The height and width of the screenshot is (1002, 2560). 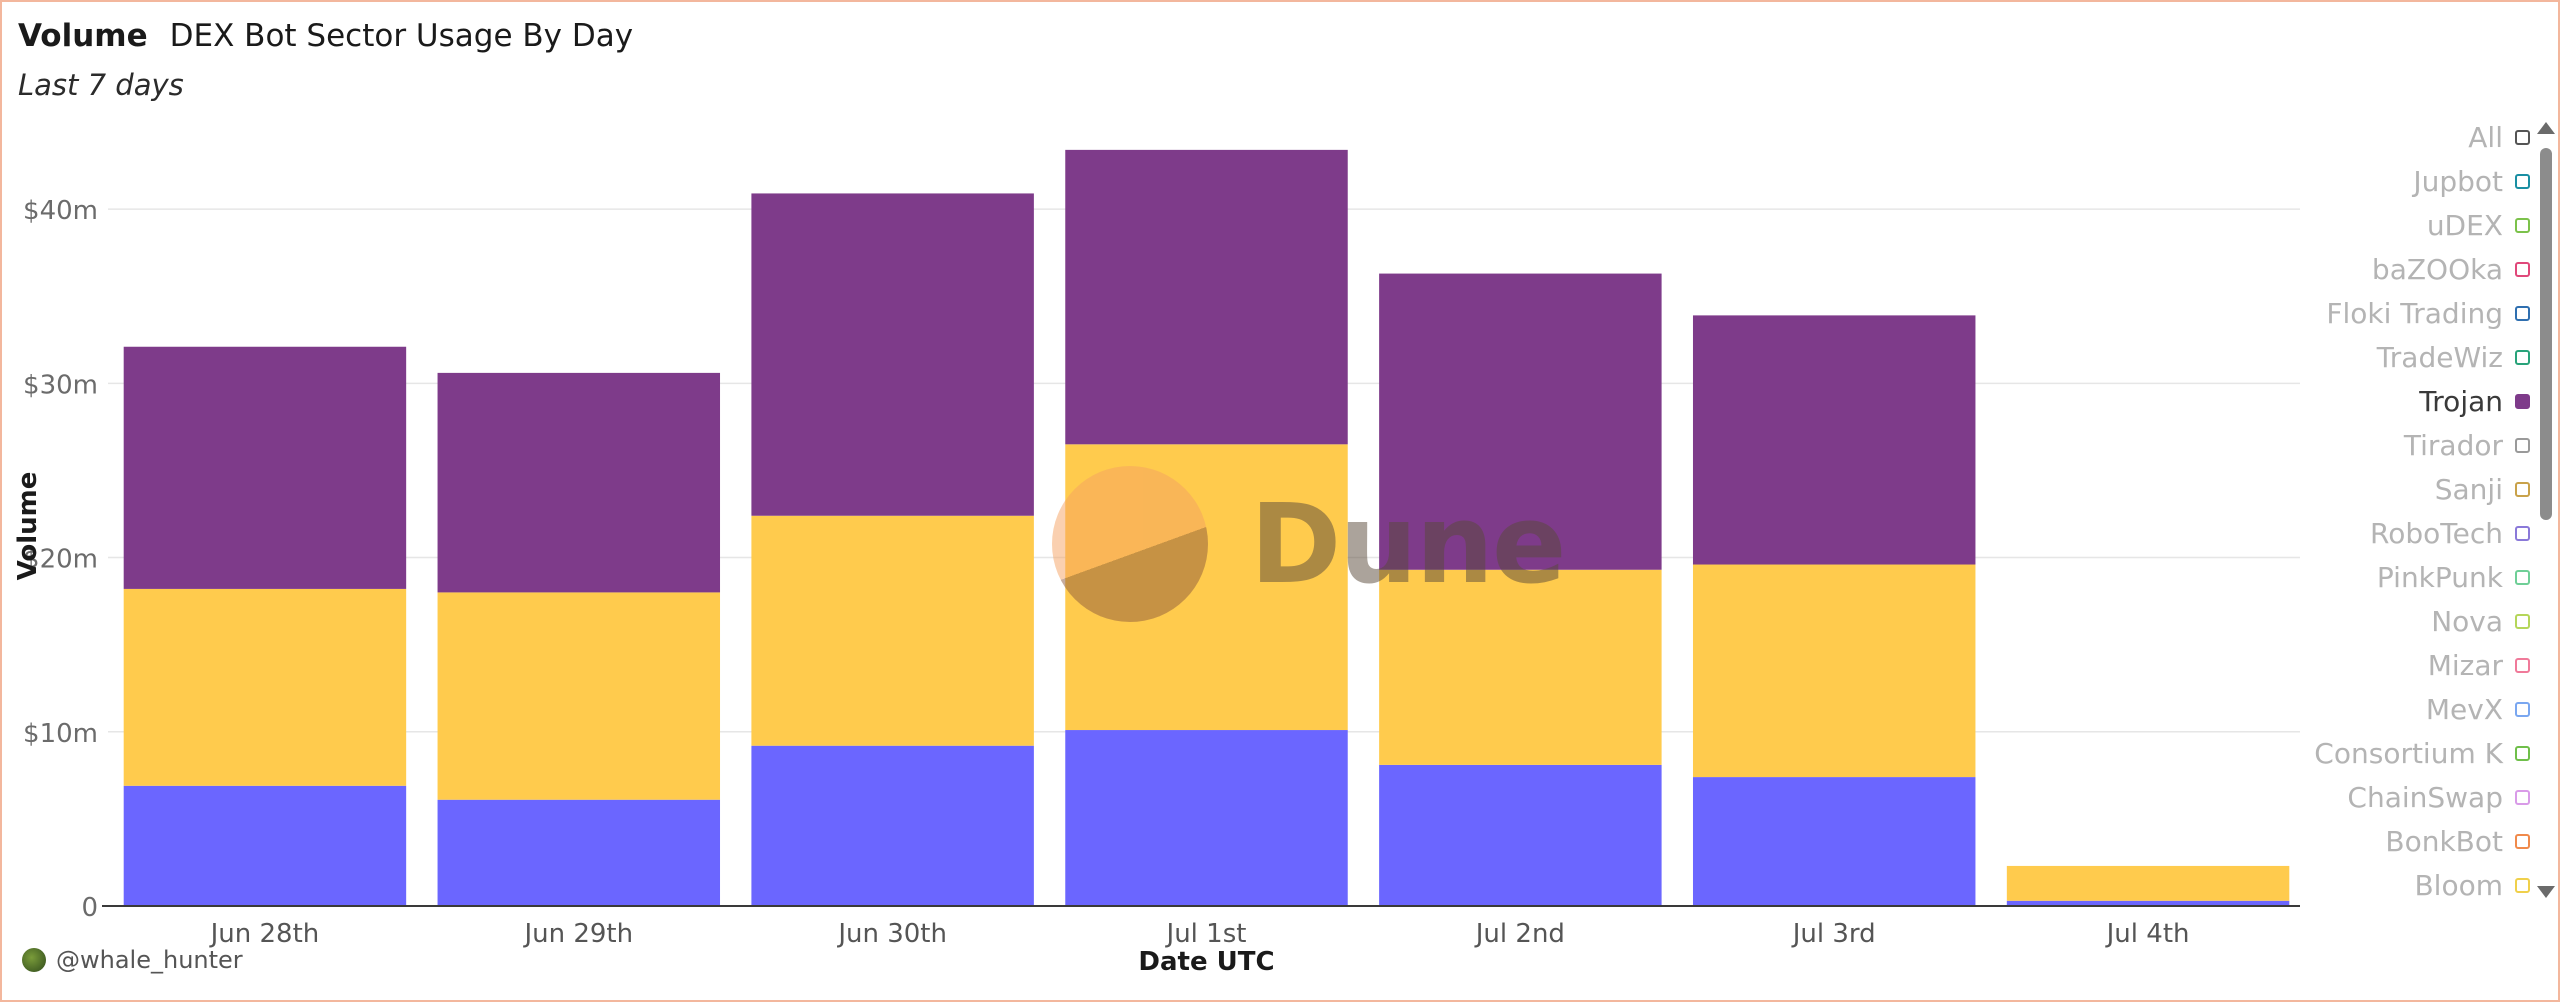 I want to click on legend-item: TradeWiz, so click(x=2453, y=357).